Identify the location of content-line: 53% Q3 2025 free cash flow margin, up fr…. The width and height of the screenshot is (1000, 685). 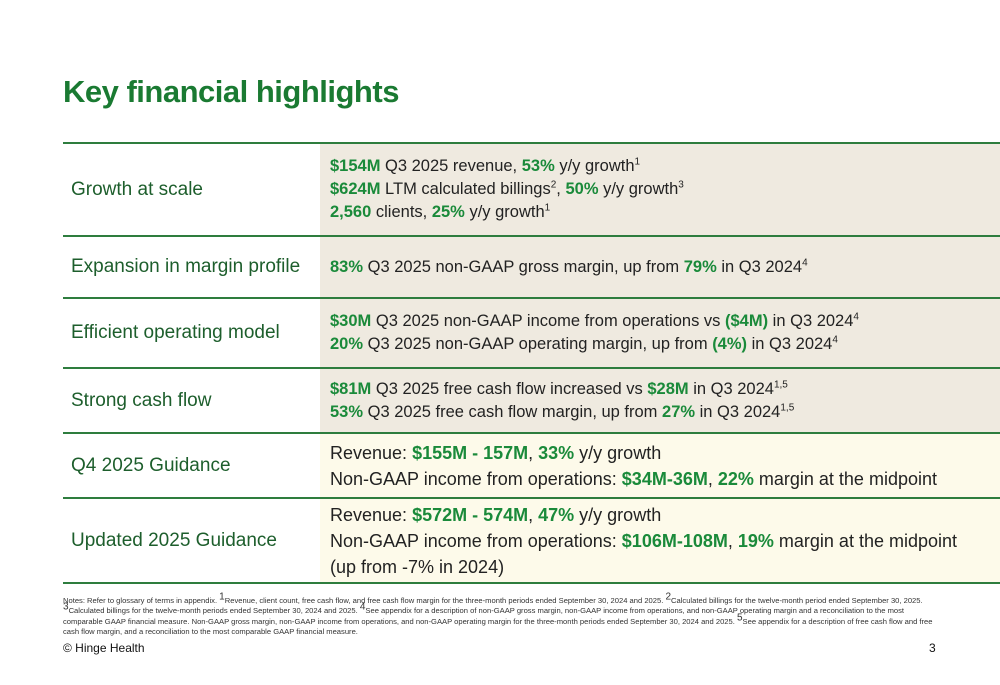
(660, 412).